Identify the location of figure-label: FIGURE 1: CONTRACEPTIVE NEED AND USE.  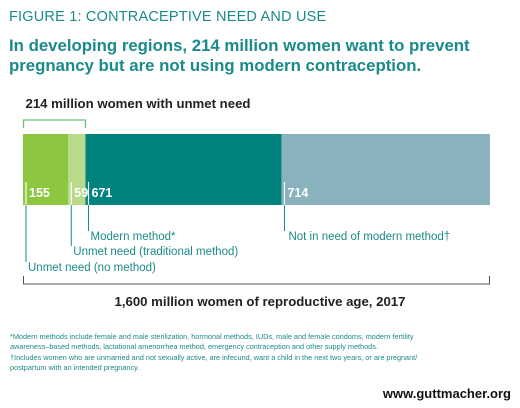
(168, 17).